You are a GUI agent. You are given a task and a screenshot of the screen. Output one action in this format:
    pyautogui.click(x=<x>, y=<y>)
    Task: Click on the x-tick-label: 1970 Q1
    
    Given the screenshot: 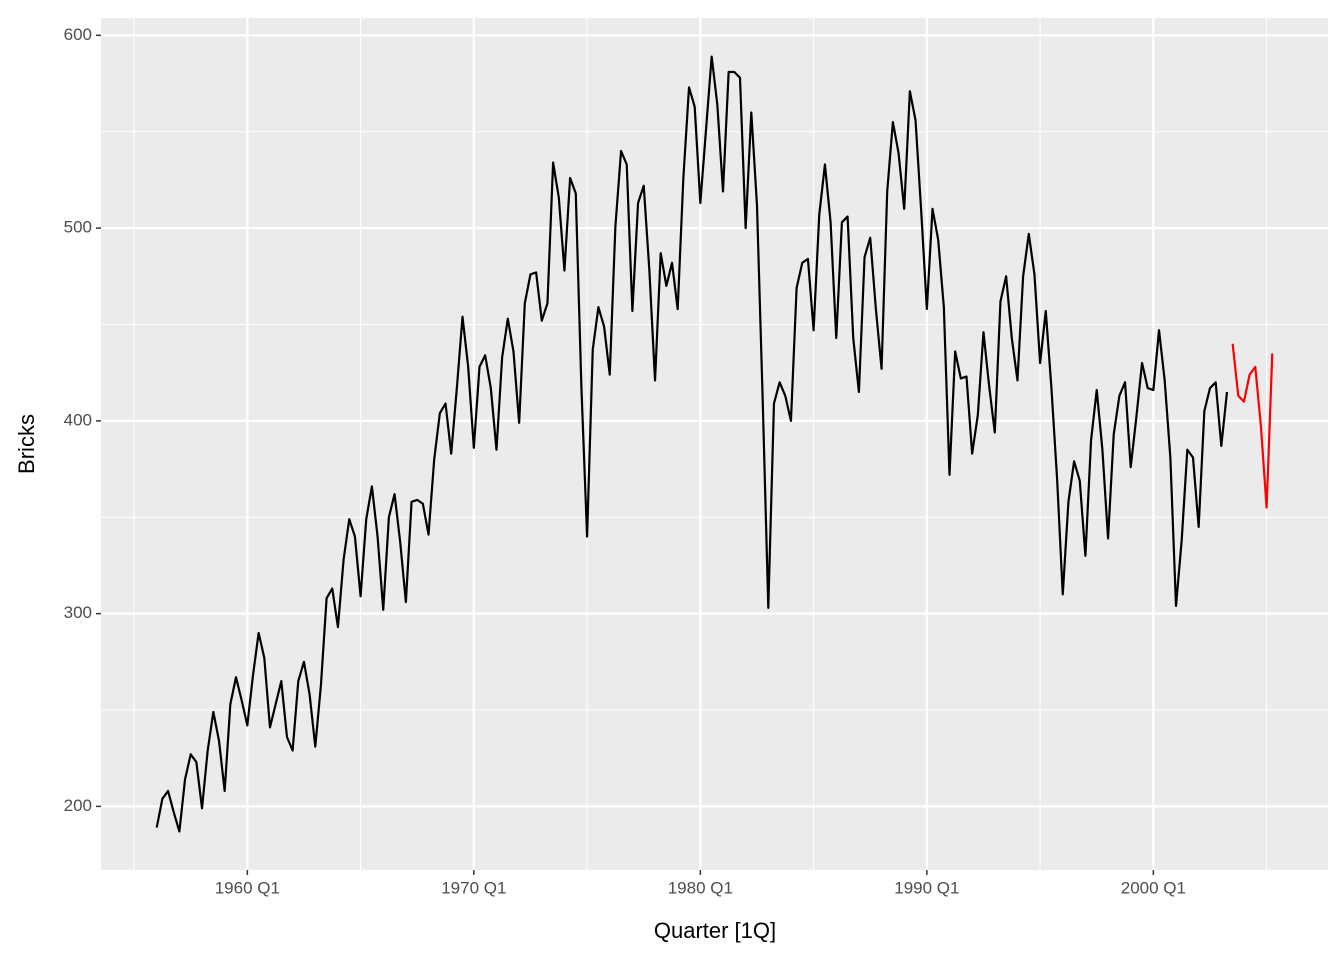 What is the action you would take?
    pyautogui.click(x=473, y=887)
    